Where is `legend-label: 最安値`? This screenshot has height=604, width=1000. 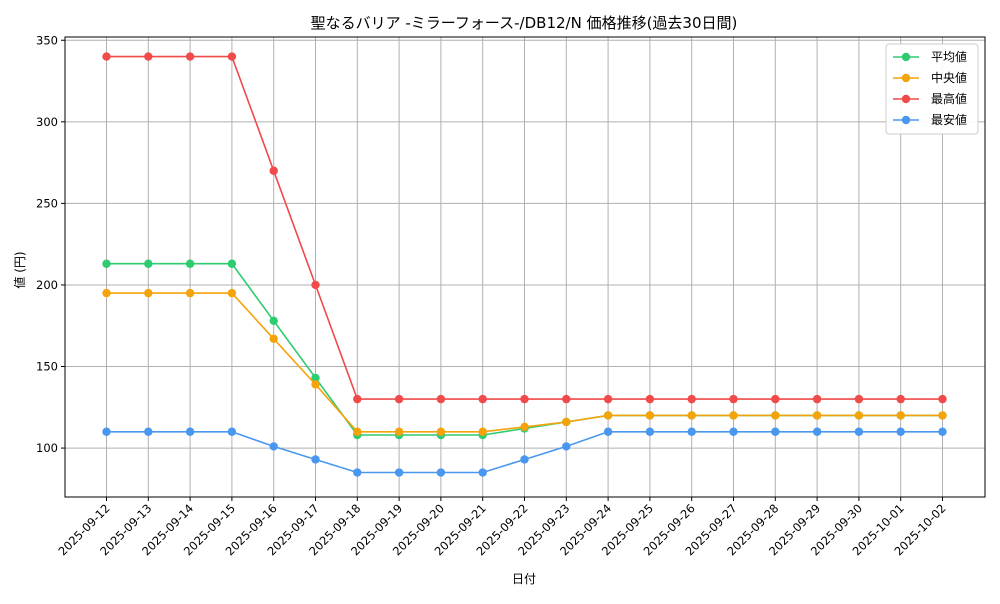 legend-label: 最安値 is located at coordinates (949, 119).